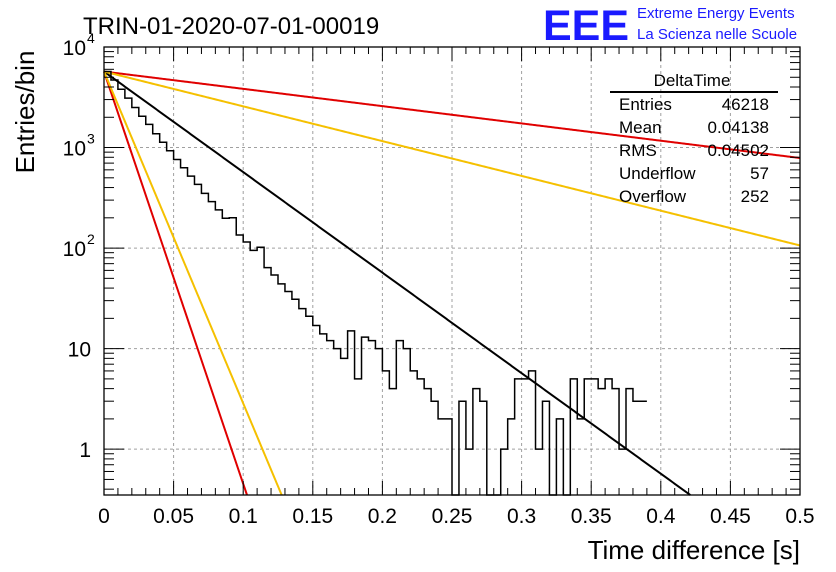 The height and width of the screenshot is (572, 836). What do you see at coordinates (759, 173) in the screenshot?
I see `stats-row-value: 57` at bounding box center [759, 173].